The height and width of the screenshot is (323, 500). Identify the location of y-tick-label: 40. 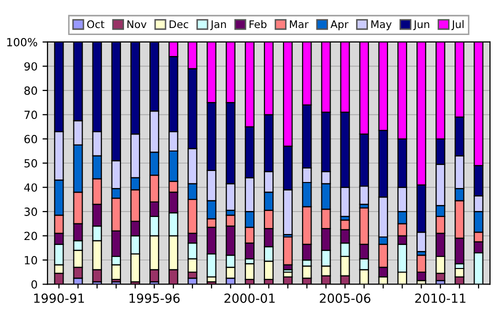
(31, 187).